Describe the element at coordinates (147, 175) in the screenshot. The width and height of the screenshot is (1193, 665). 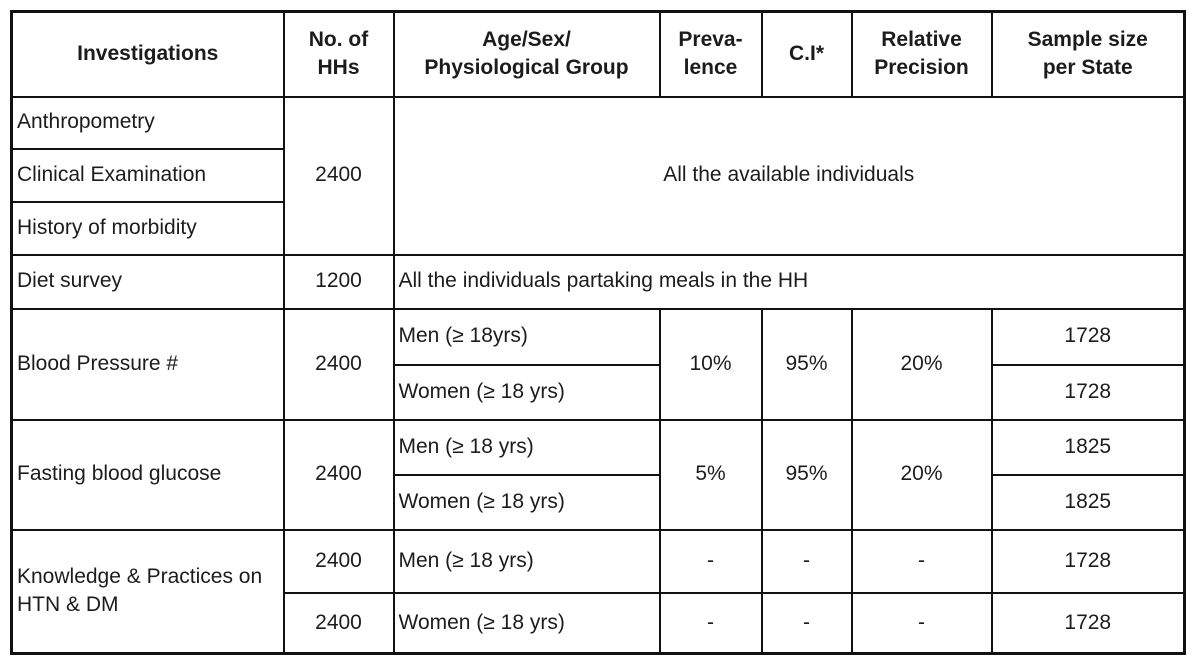
I see `cell-clinical-examination: Clinical Examination` at that location.